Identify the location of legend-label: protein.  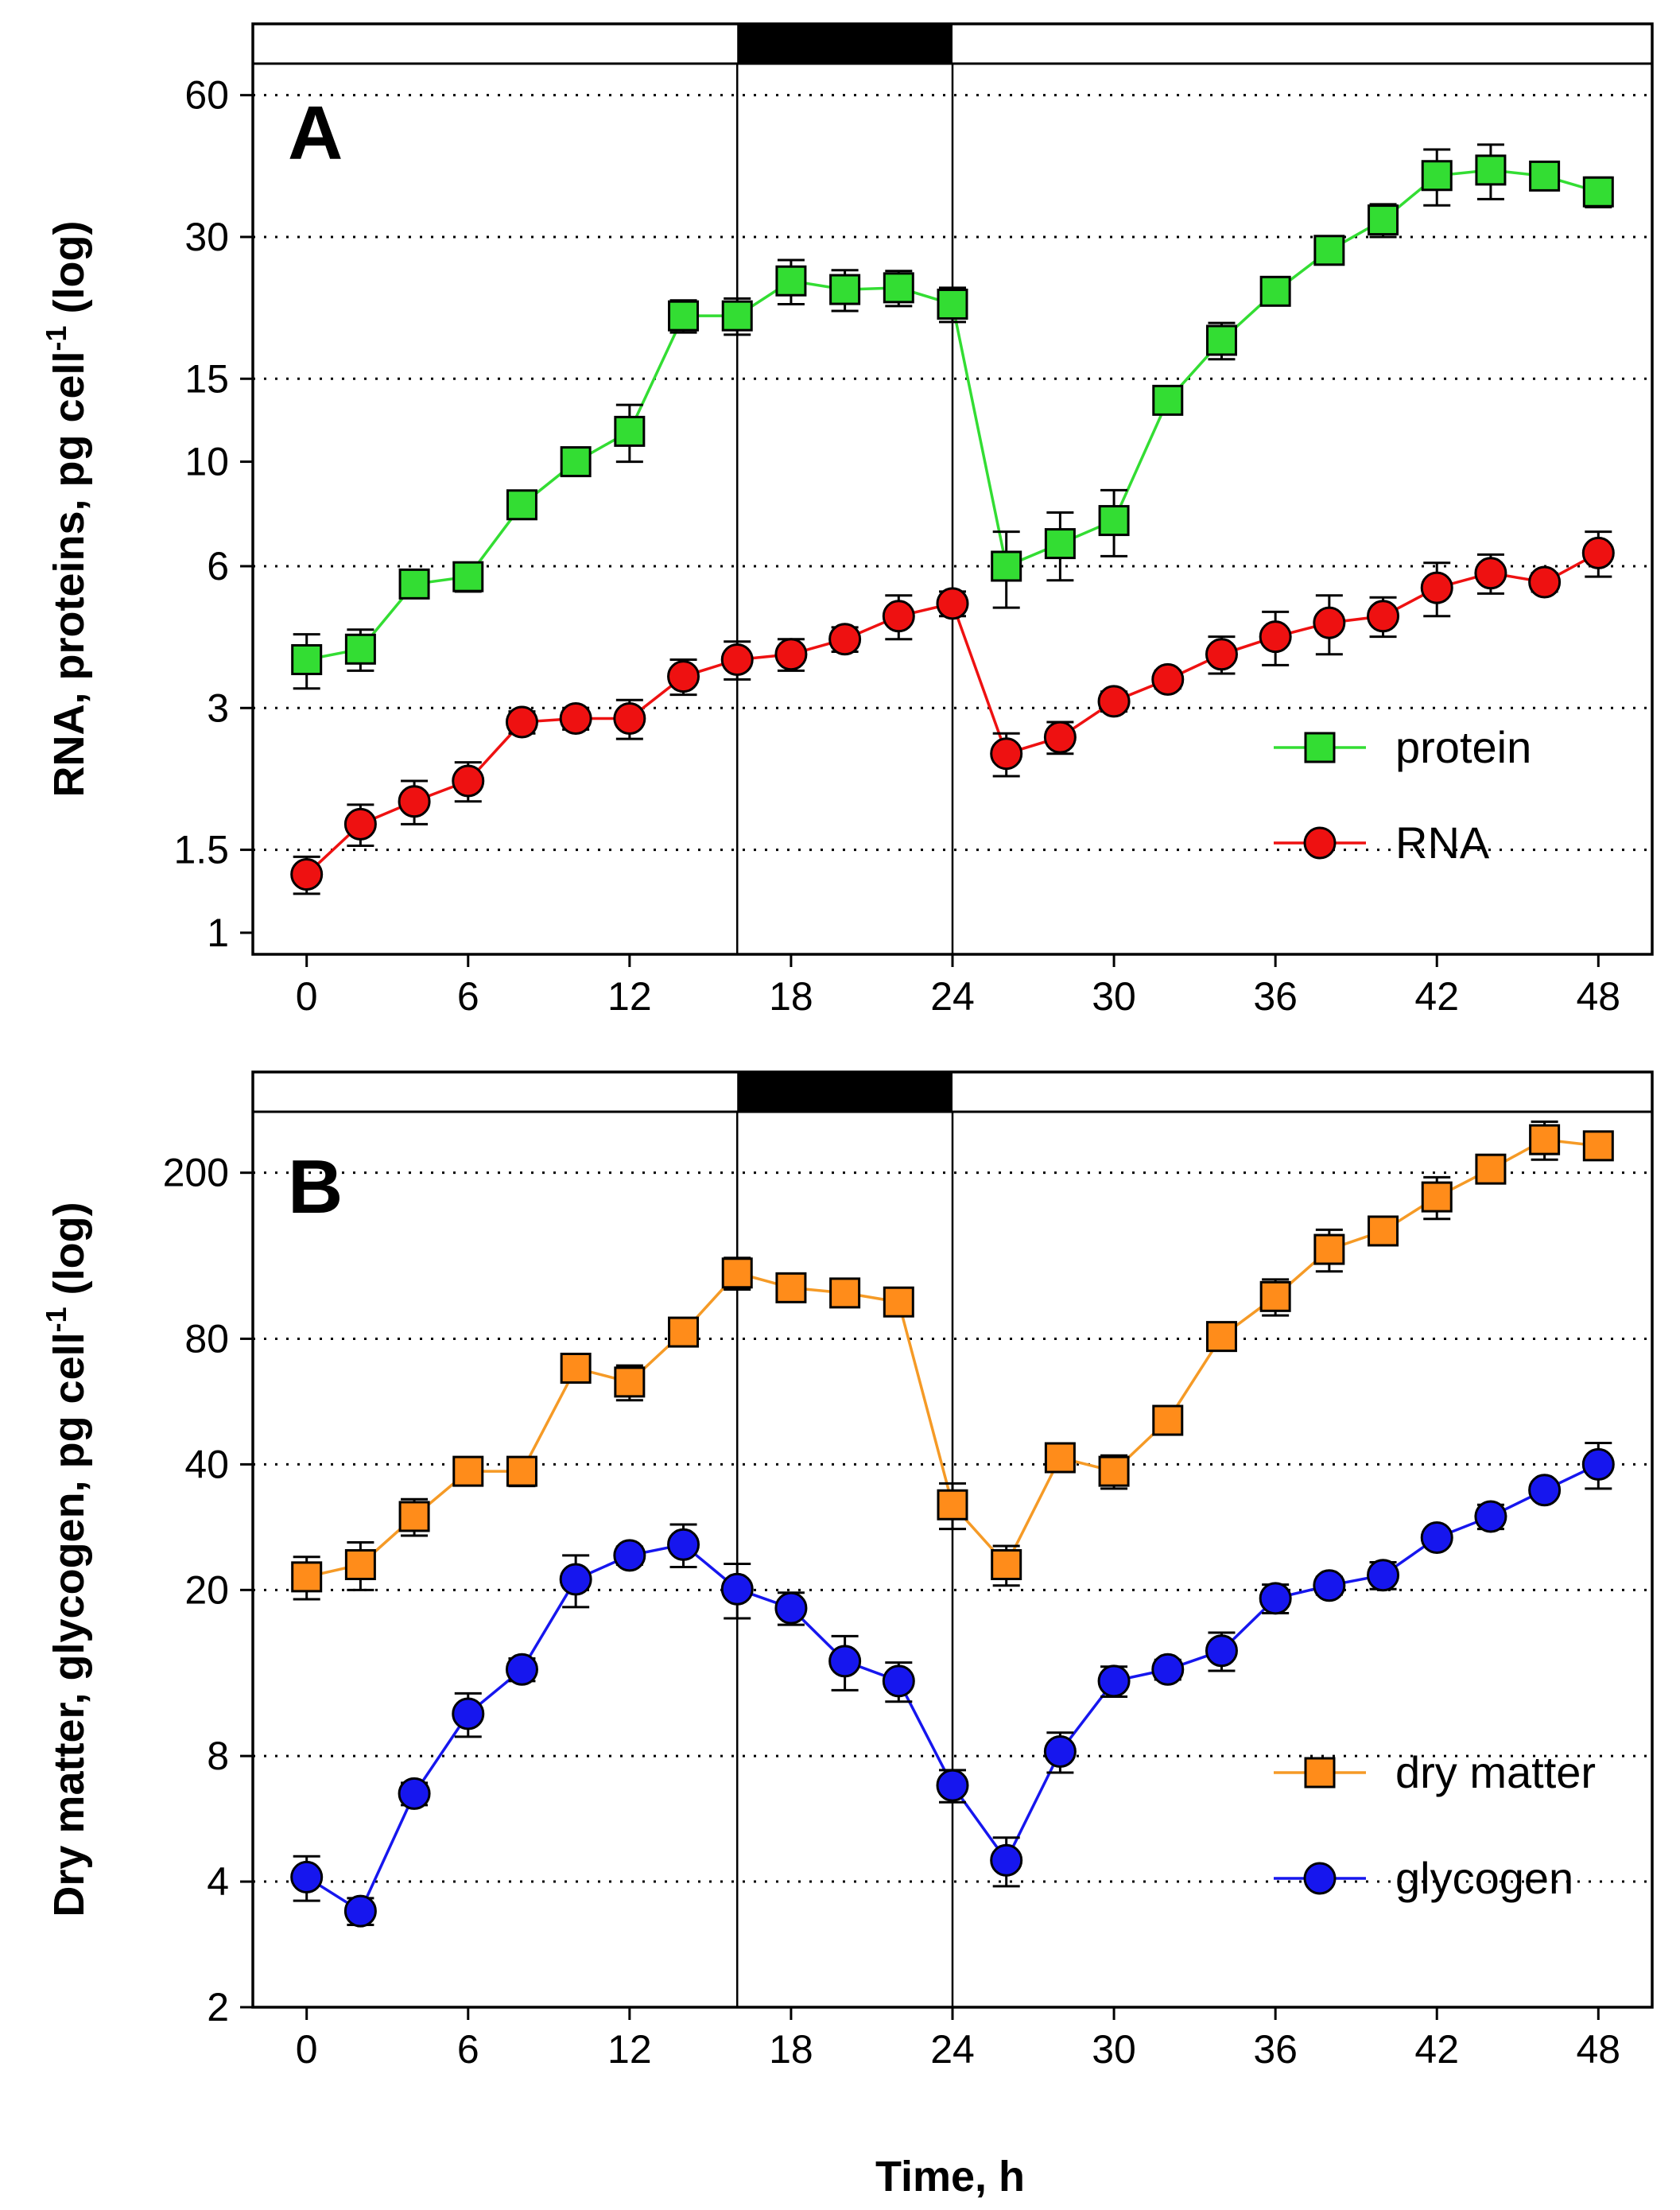
(1463, 747).